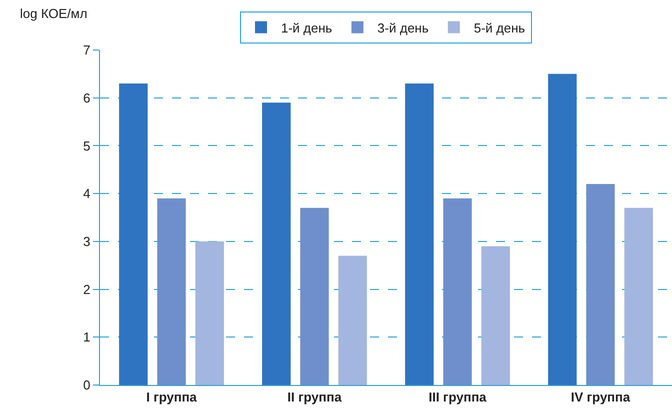  What do you see at coordinates (500, 28) in the screenshot?
I see `legend-label: 5-й день` at bounding box center [500, 28].